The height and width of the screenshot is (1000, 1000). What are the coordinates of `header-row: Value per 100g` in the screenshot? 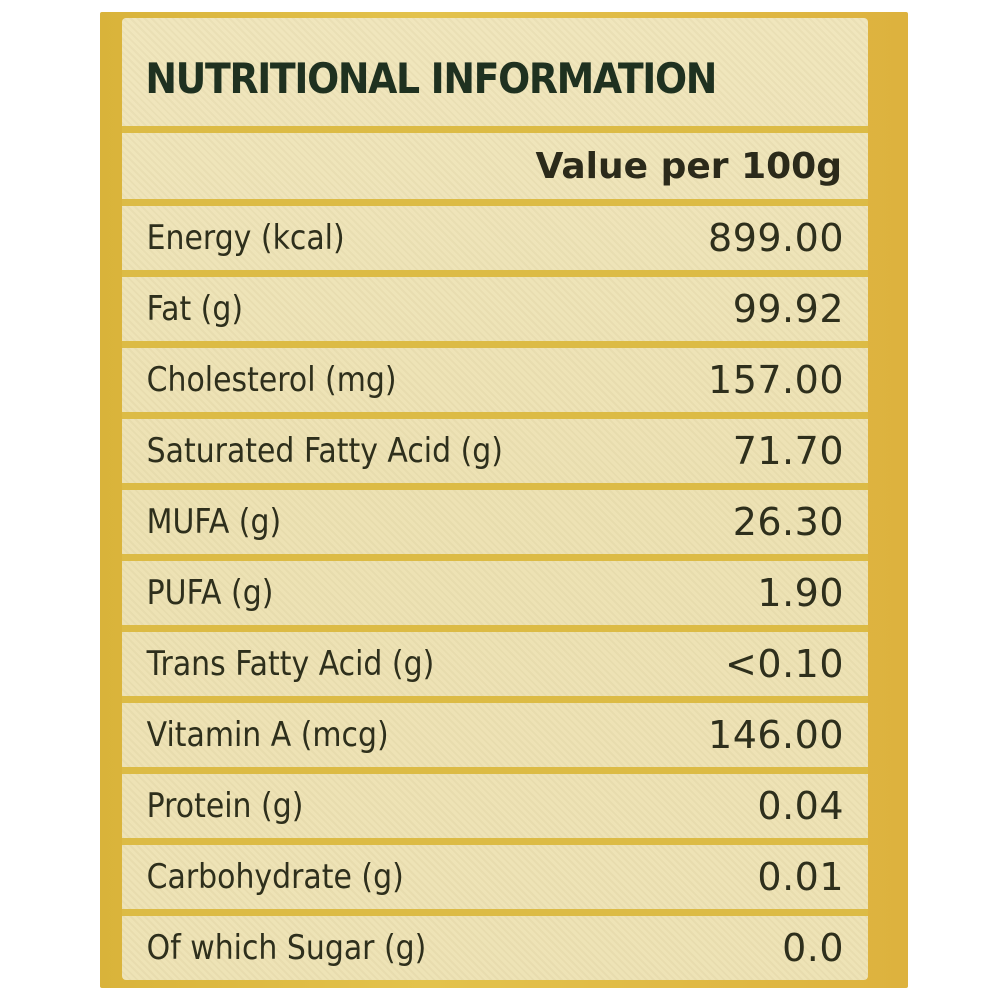 It's located at (495, 166).